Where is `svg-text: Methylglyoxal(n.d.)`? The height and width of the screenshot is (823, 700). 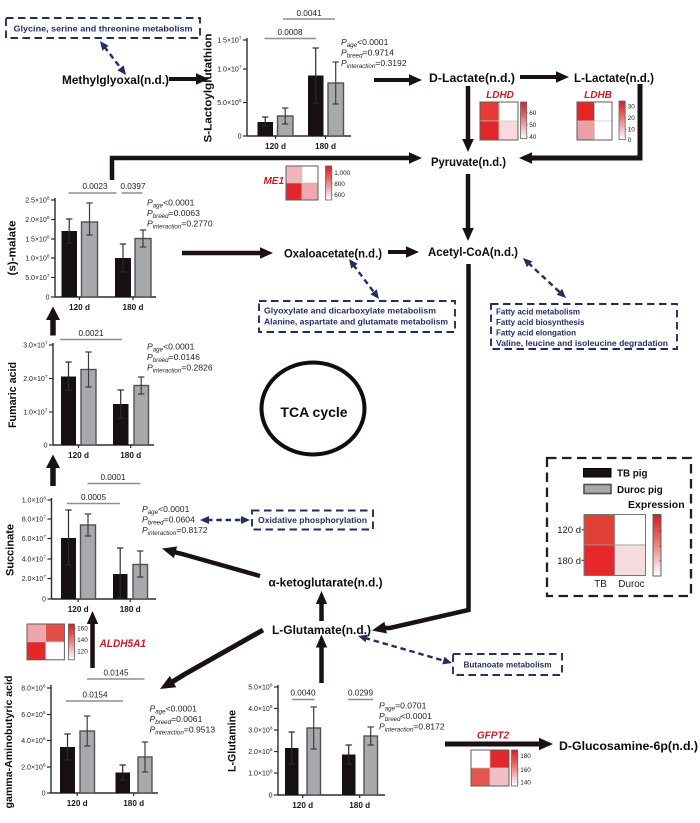 svg-text: Methylglyoxal(n.d.) is located at coordinates (115, 80).